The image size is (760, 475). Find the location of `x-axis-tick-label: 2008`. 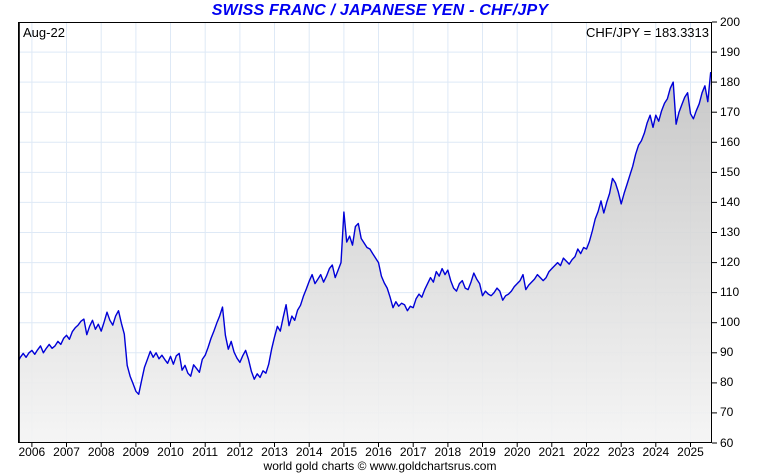

x-axis-tick-label: 2008 is located at coordinates (101, 452).